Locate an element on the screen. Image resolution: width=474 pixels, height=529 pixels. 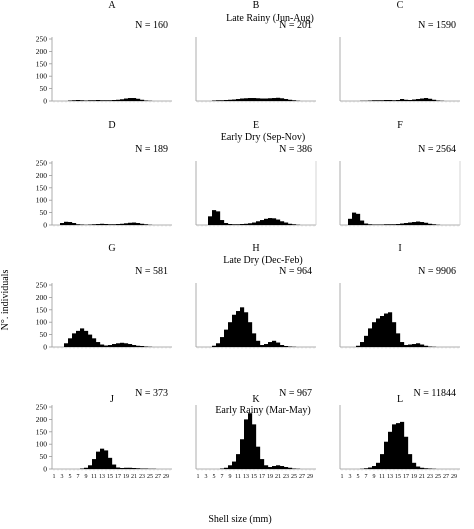
panel-letter: J is located at coordinates (112, 399).